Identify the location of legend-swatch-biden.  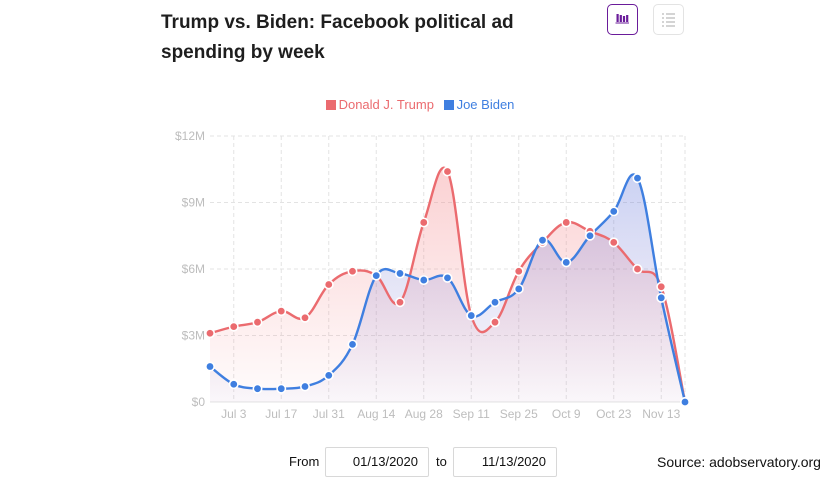
(448, 104).